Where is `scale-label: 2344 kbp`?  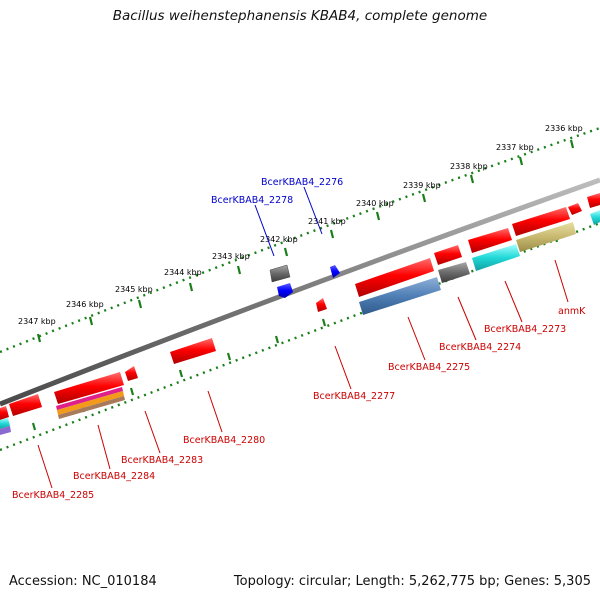 scale-label: 2344 kbp is located at coordinates (183, 272).